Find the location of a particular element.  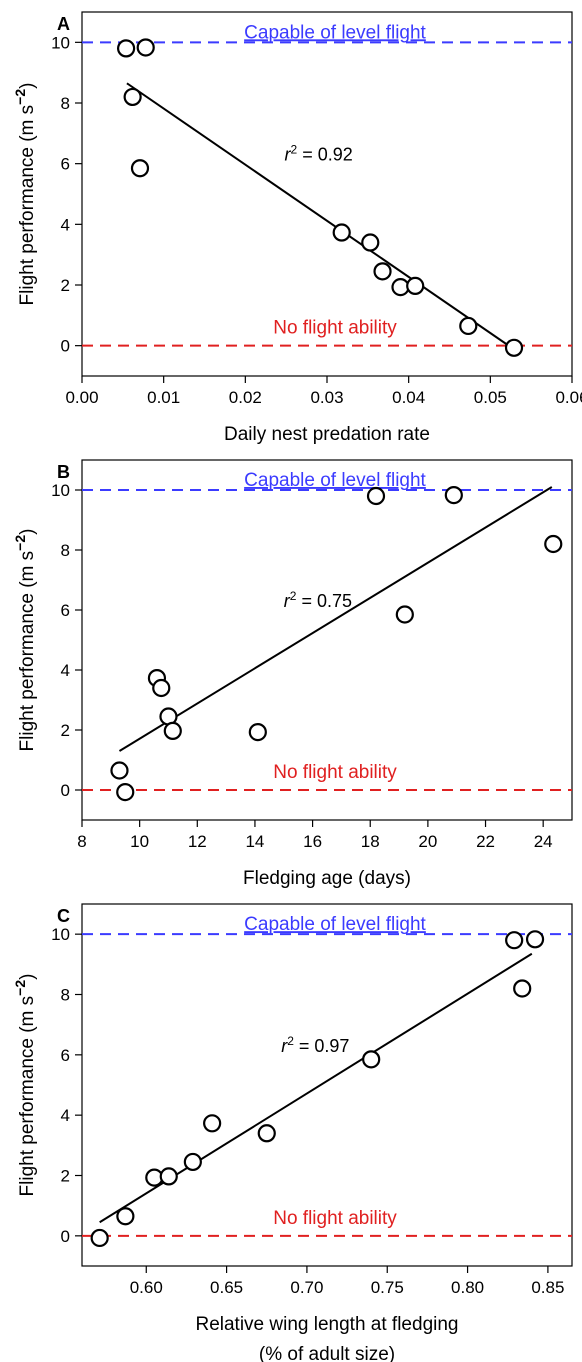

x-tick-label: 0.05 is located at coordinates (490, 397).